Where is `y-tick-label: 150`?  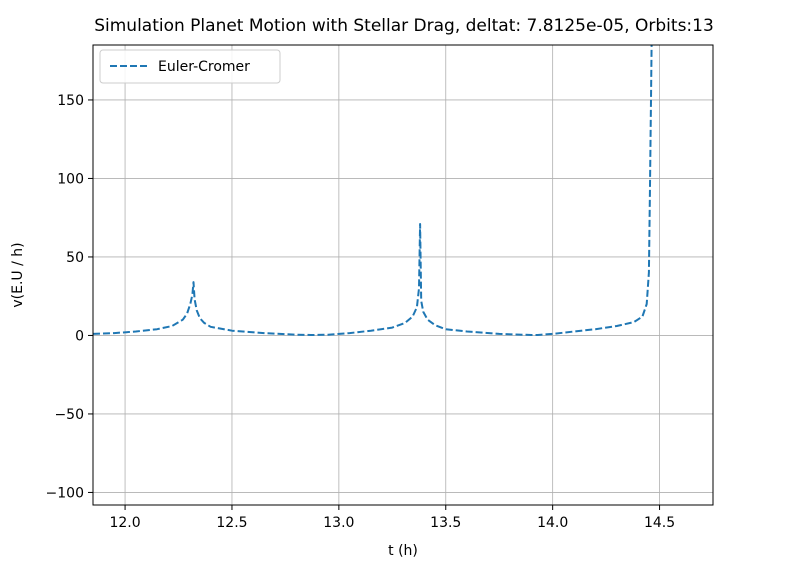
y-tick-label: 150 is located at coordinates (70, 101).